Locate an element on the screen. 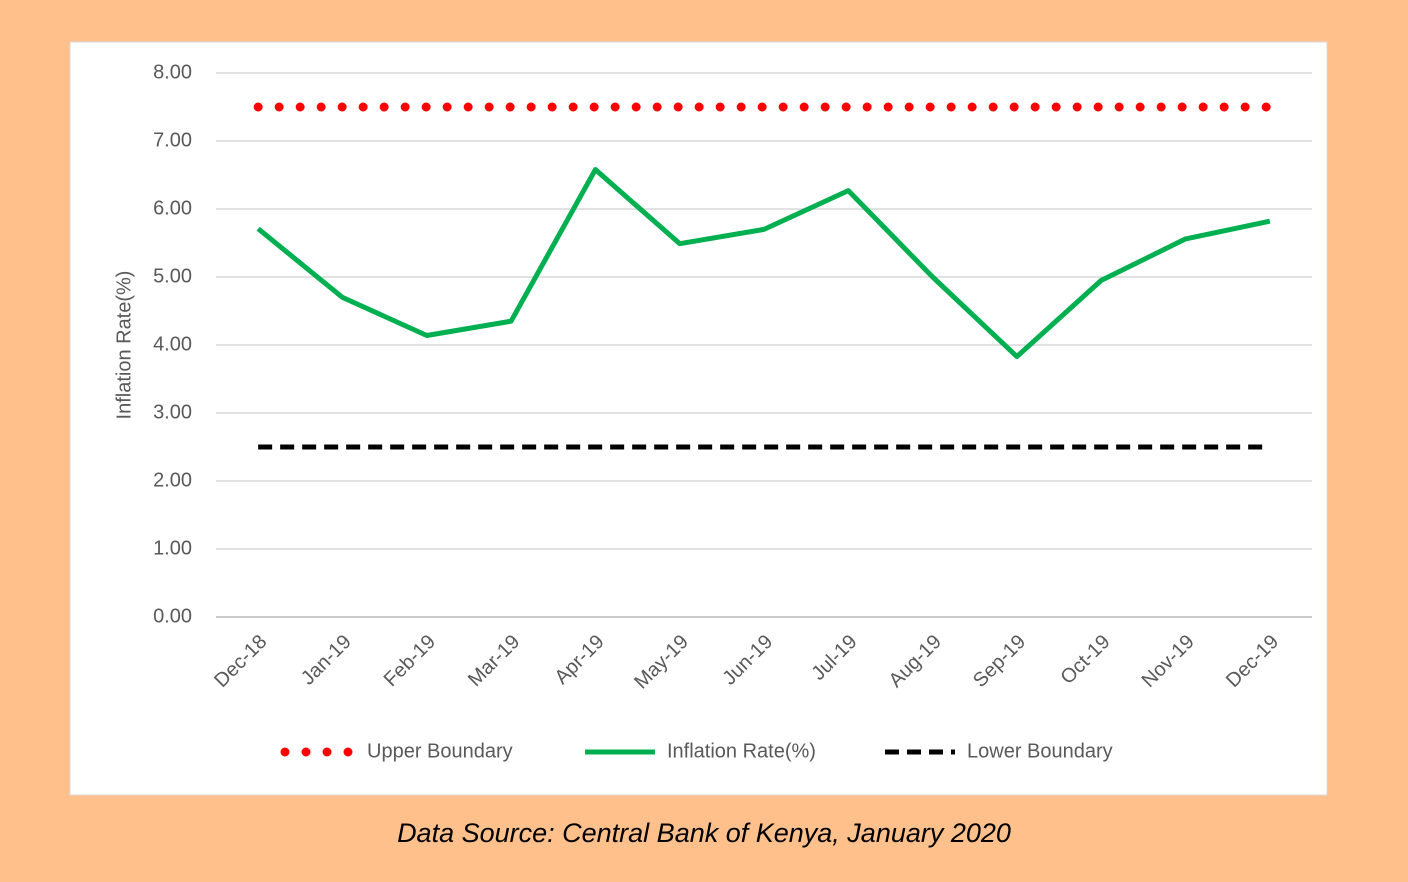 The width and height of the screenshot is (1408, 882). y-tick-label: 1.00 is located at coordinates (172, 548).